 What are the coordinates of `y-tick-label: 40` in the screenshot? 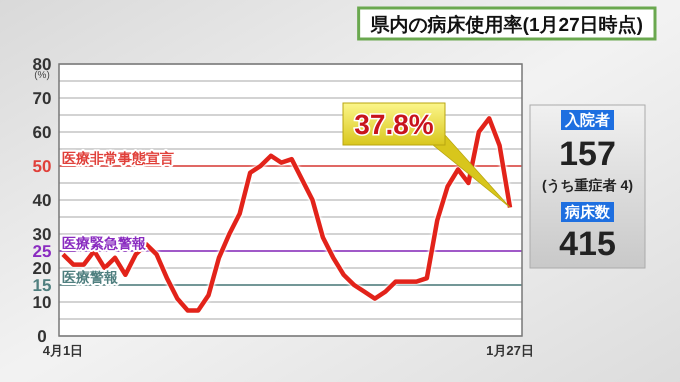 It's located at (42, 200).